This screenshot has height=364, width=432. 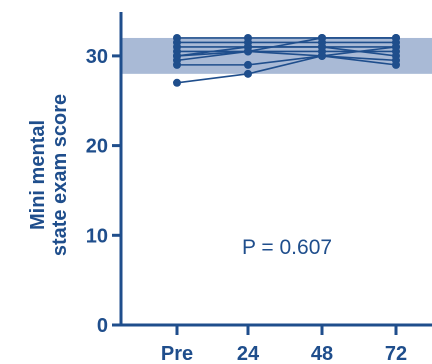 What do you see at coordinates (97, 147) in the screenshot?
I see `y-tick-label: 20` at bounding box center [97, 147].